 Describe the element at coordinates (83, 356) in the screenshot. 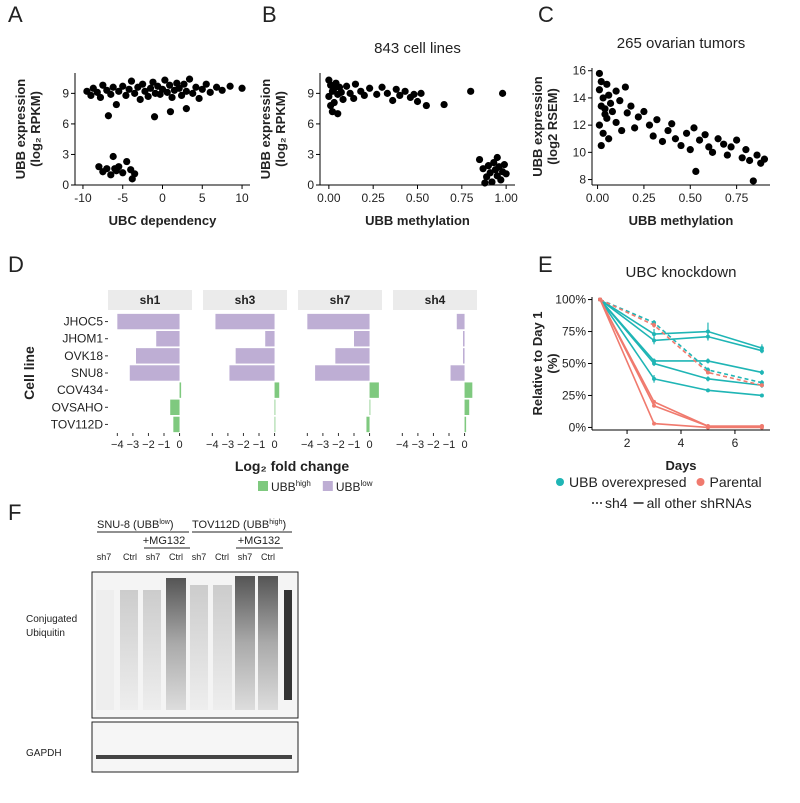

I see `y-tick-label: OVK18` at that location.